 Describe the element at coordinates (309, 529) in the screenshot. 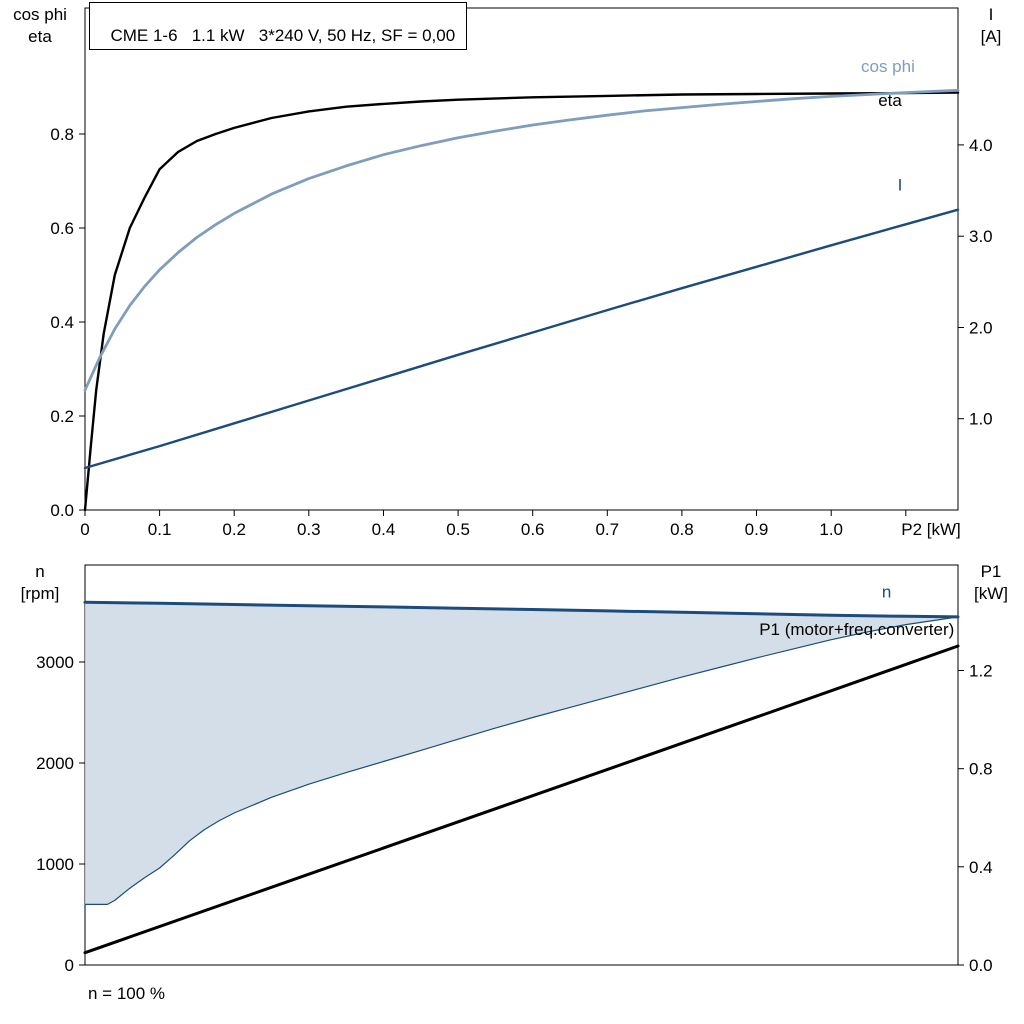

I see `x-axis-tick-label: 0.3` at that location.